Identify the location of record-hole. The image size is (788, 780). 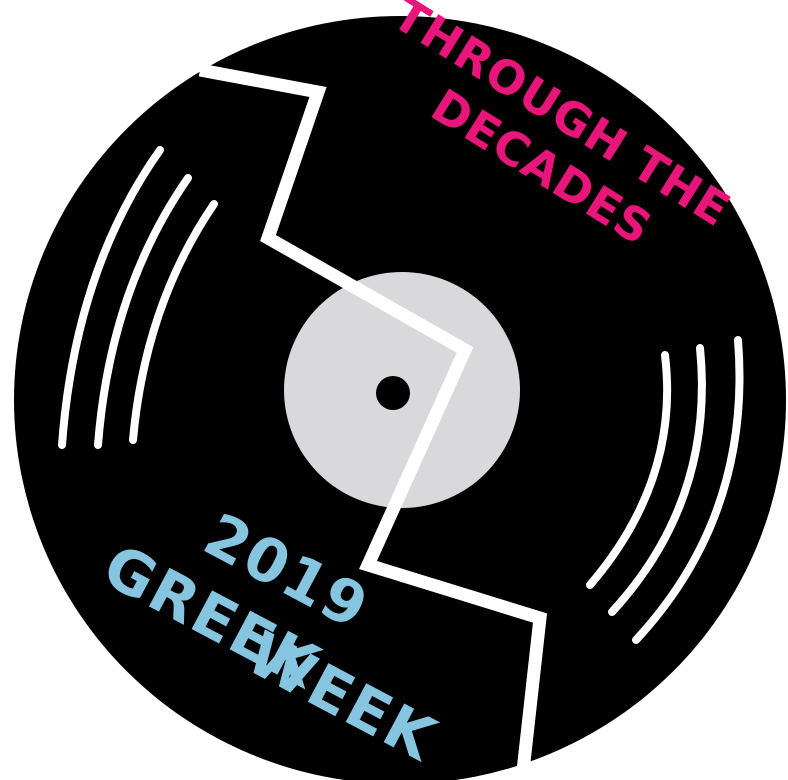
(393, 393).